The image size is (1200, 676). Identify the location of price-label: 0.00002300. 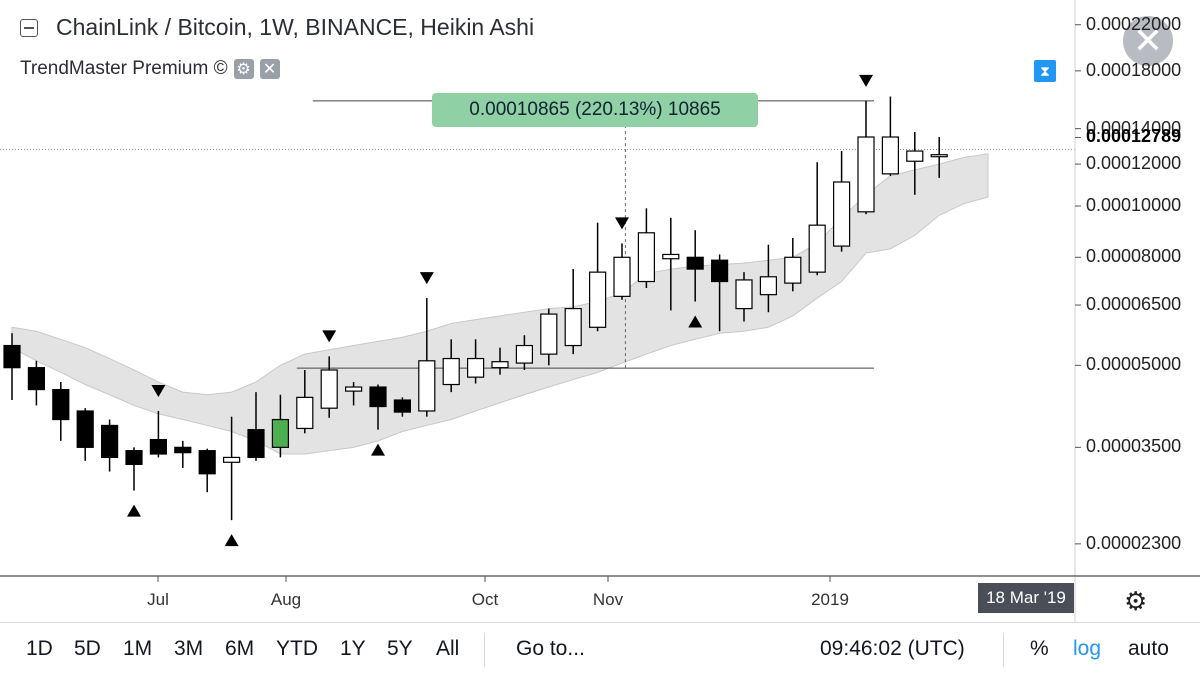
(1134, 542).